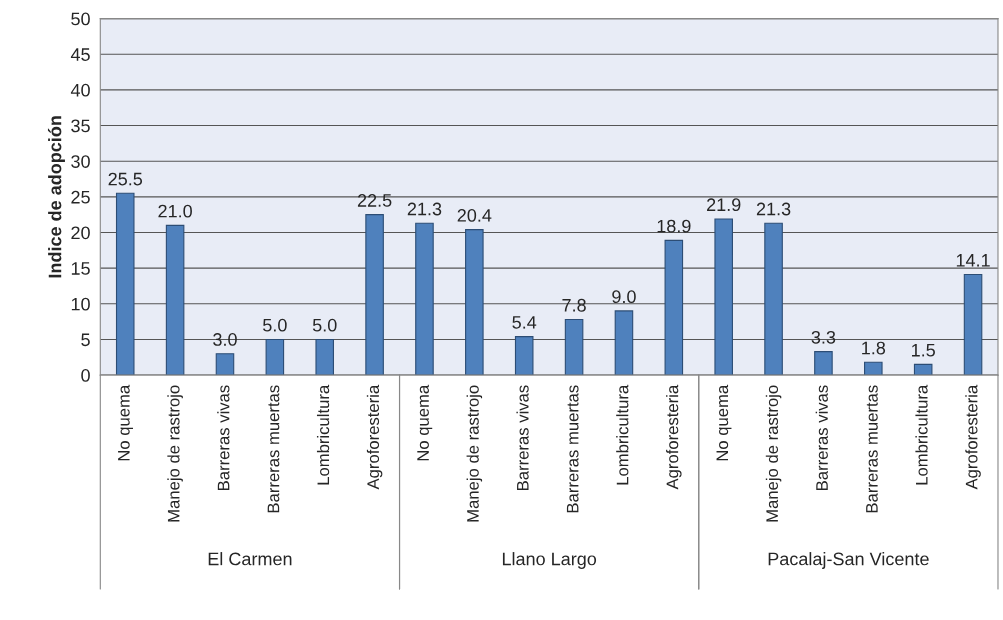 Image resolution: width=1003 pixels, height=620 pixels. I want to click on data-label: 1.8, so click(874, 348).